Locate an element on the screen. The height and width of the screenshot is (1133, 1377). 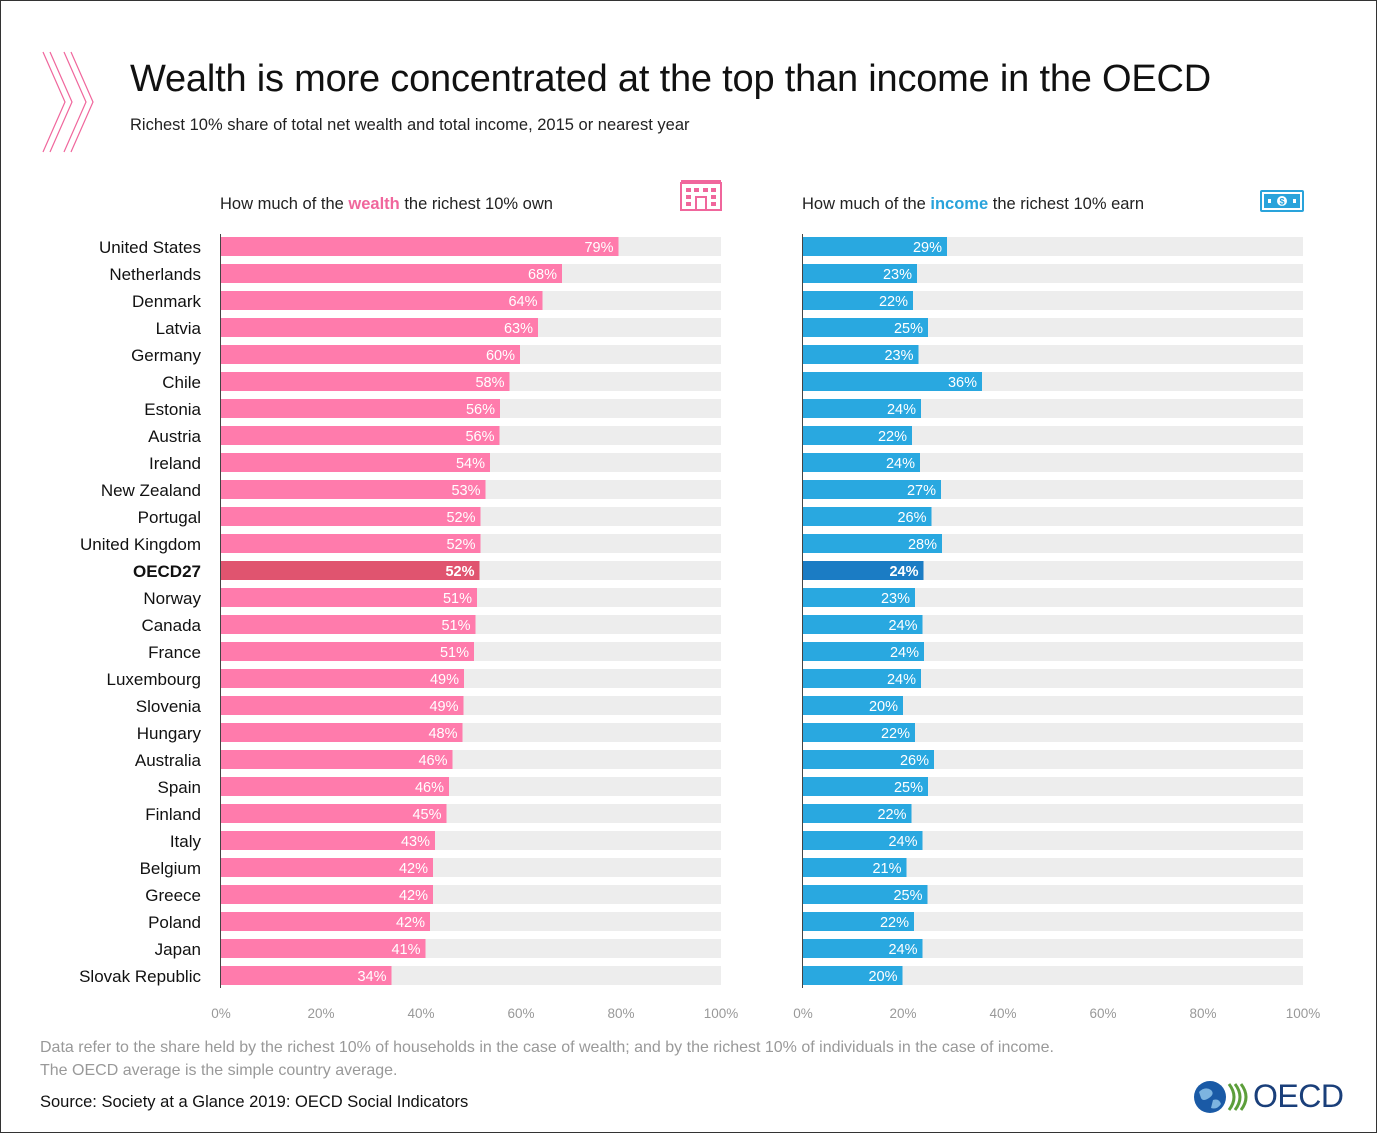
country-label: Netherlands is located at coordinates (155, 274).